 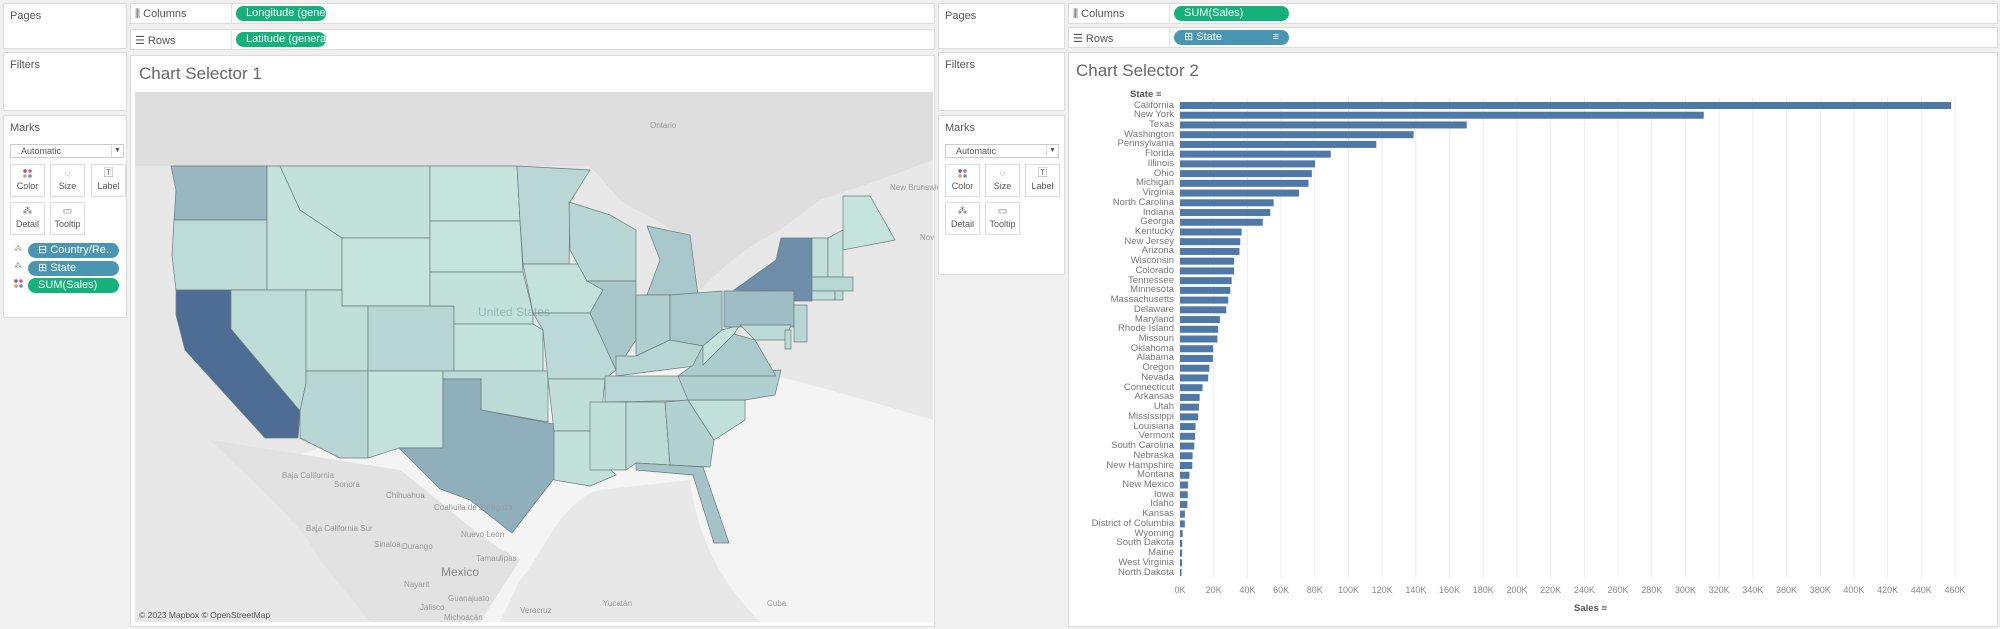 I want to click on state-pill: ⊞ State, so click(x=73, y=268).